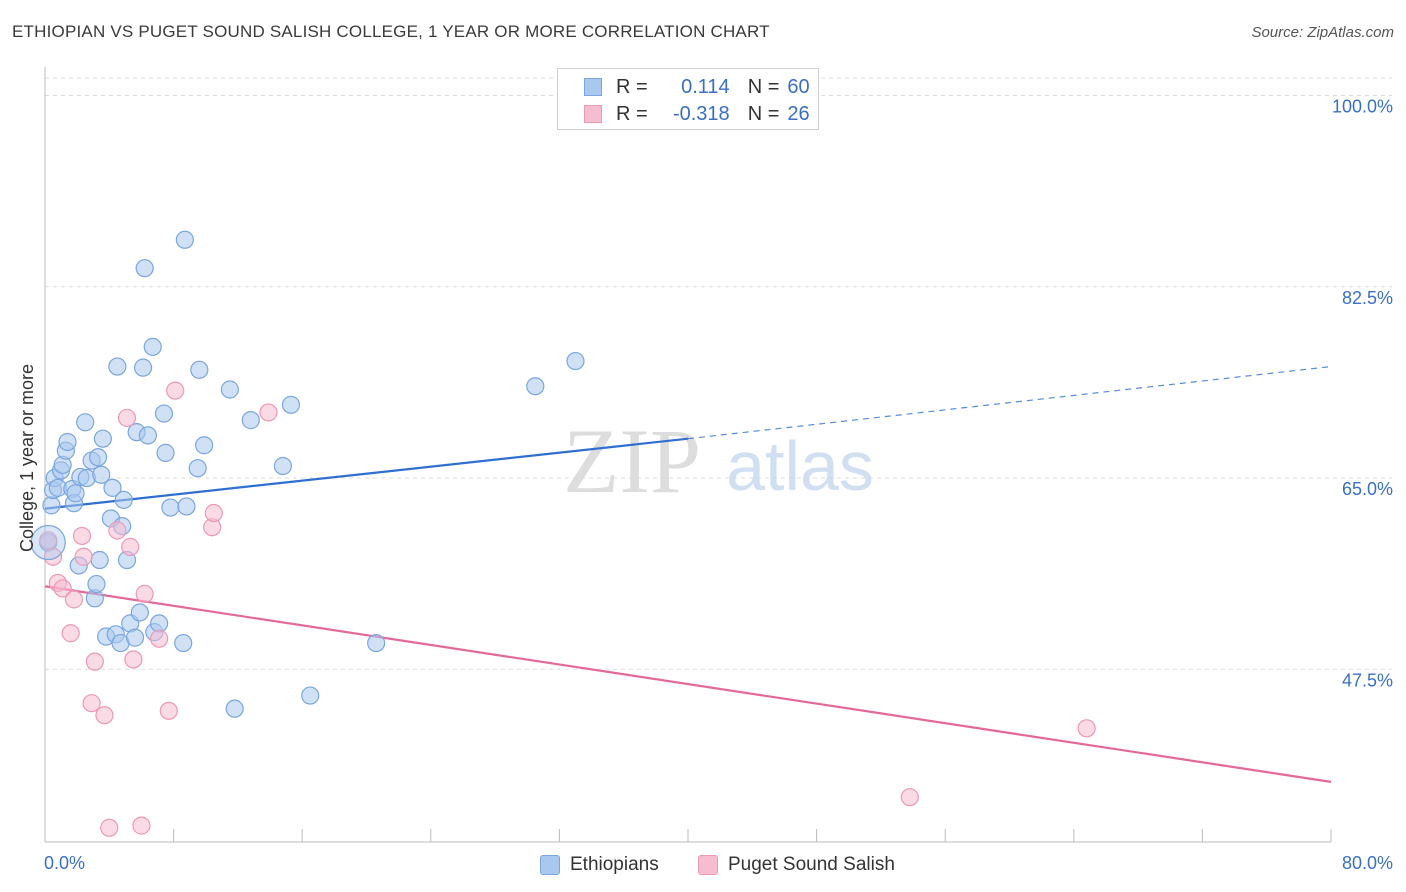 The height and width of the screenshot is (892, 1406). What do you see at coordinates (811, 864) in the screenshot?
I see `bottom-legend-label: Puget Sound Salish` at bounding box center [811, 864].